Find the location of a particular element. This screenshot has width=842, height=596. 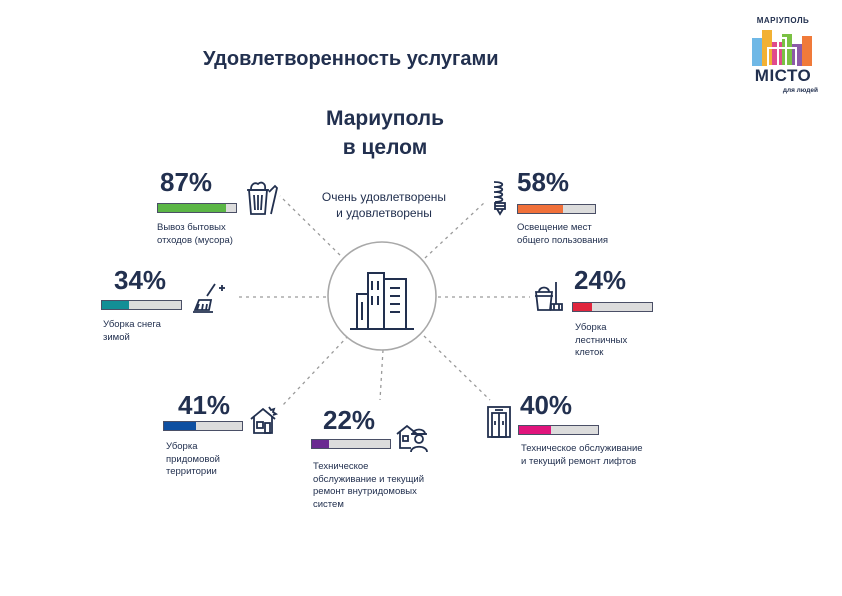

subtitle-line: Мариуполь is located at coordinates (385, 118).